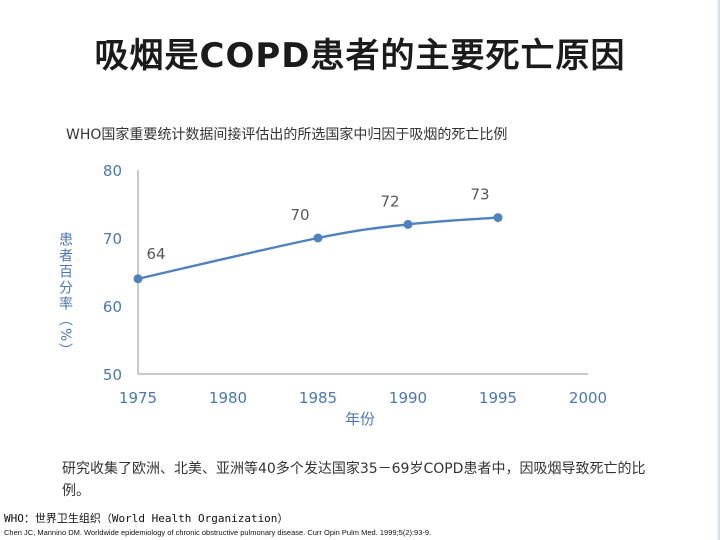 The width and height of the screenshot is (720, 540). Describe the element at coordinates (112, 375) in the screenshot. I see `y-tick-label: 50` at that location.